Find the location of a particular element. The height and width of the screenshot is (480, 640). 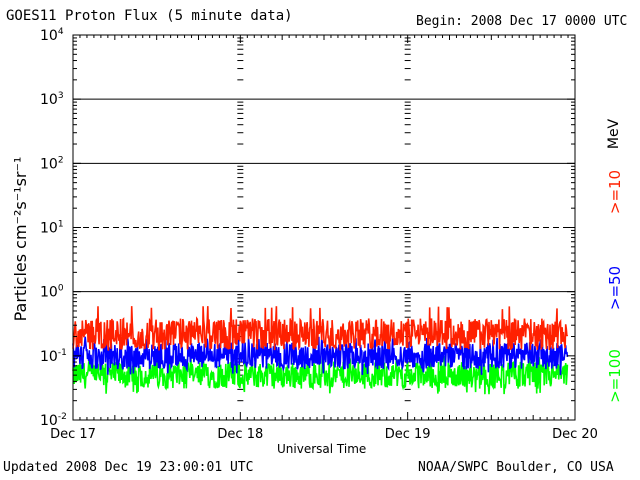

x-axis-label: Universal Time is located at coordinates (322, 449).